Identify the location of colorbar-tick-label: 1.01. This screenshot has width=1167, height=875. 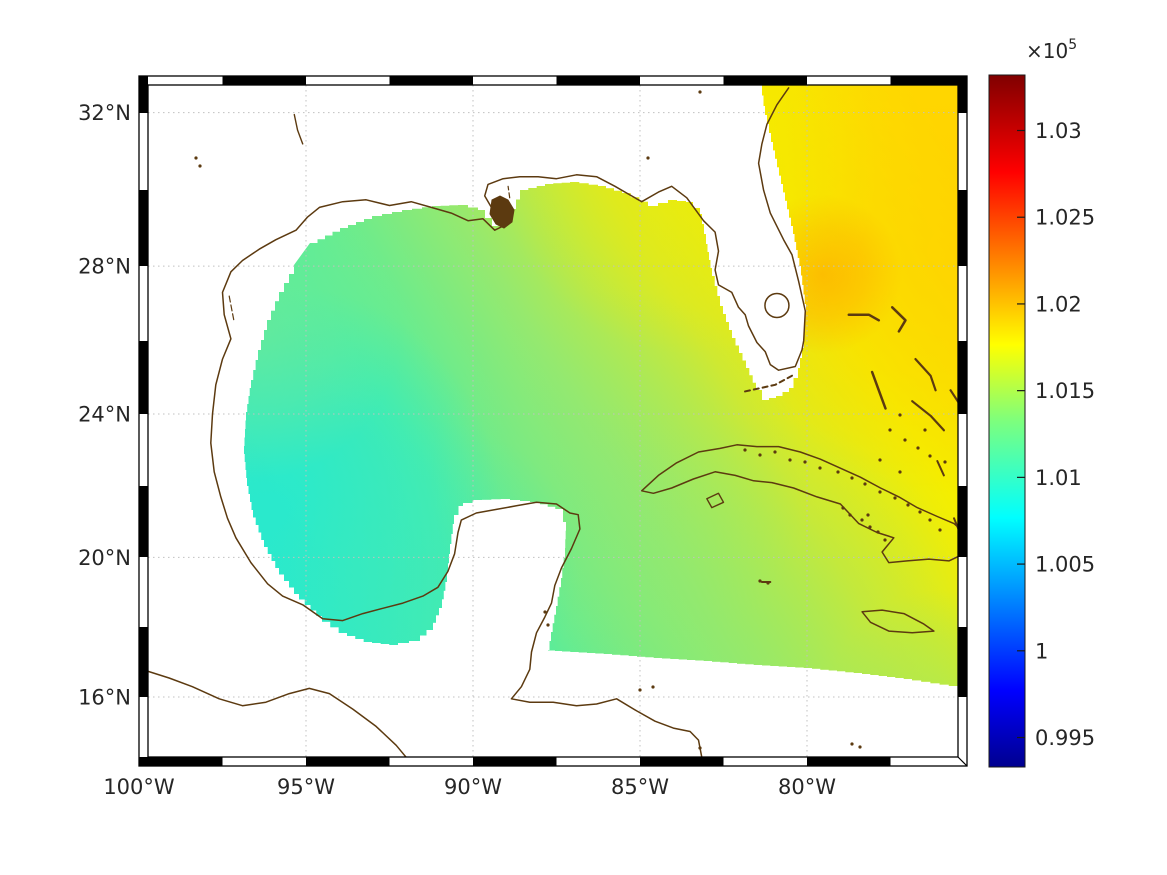
(1058, 478).